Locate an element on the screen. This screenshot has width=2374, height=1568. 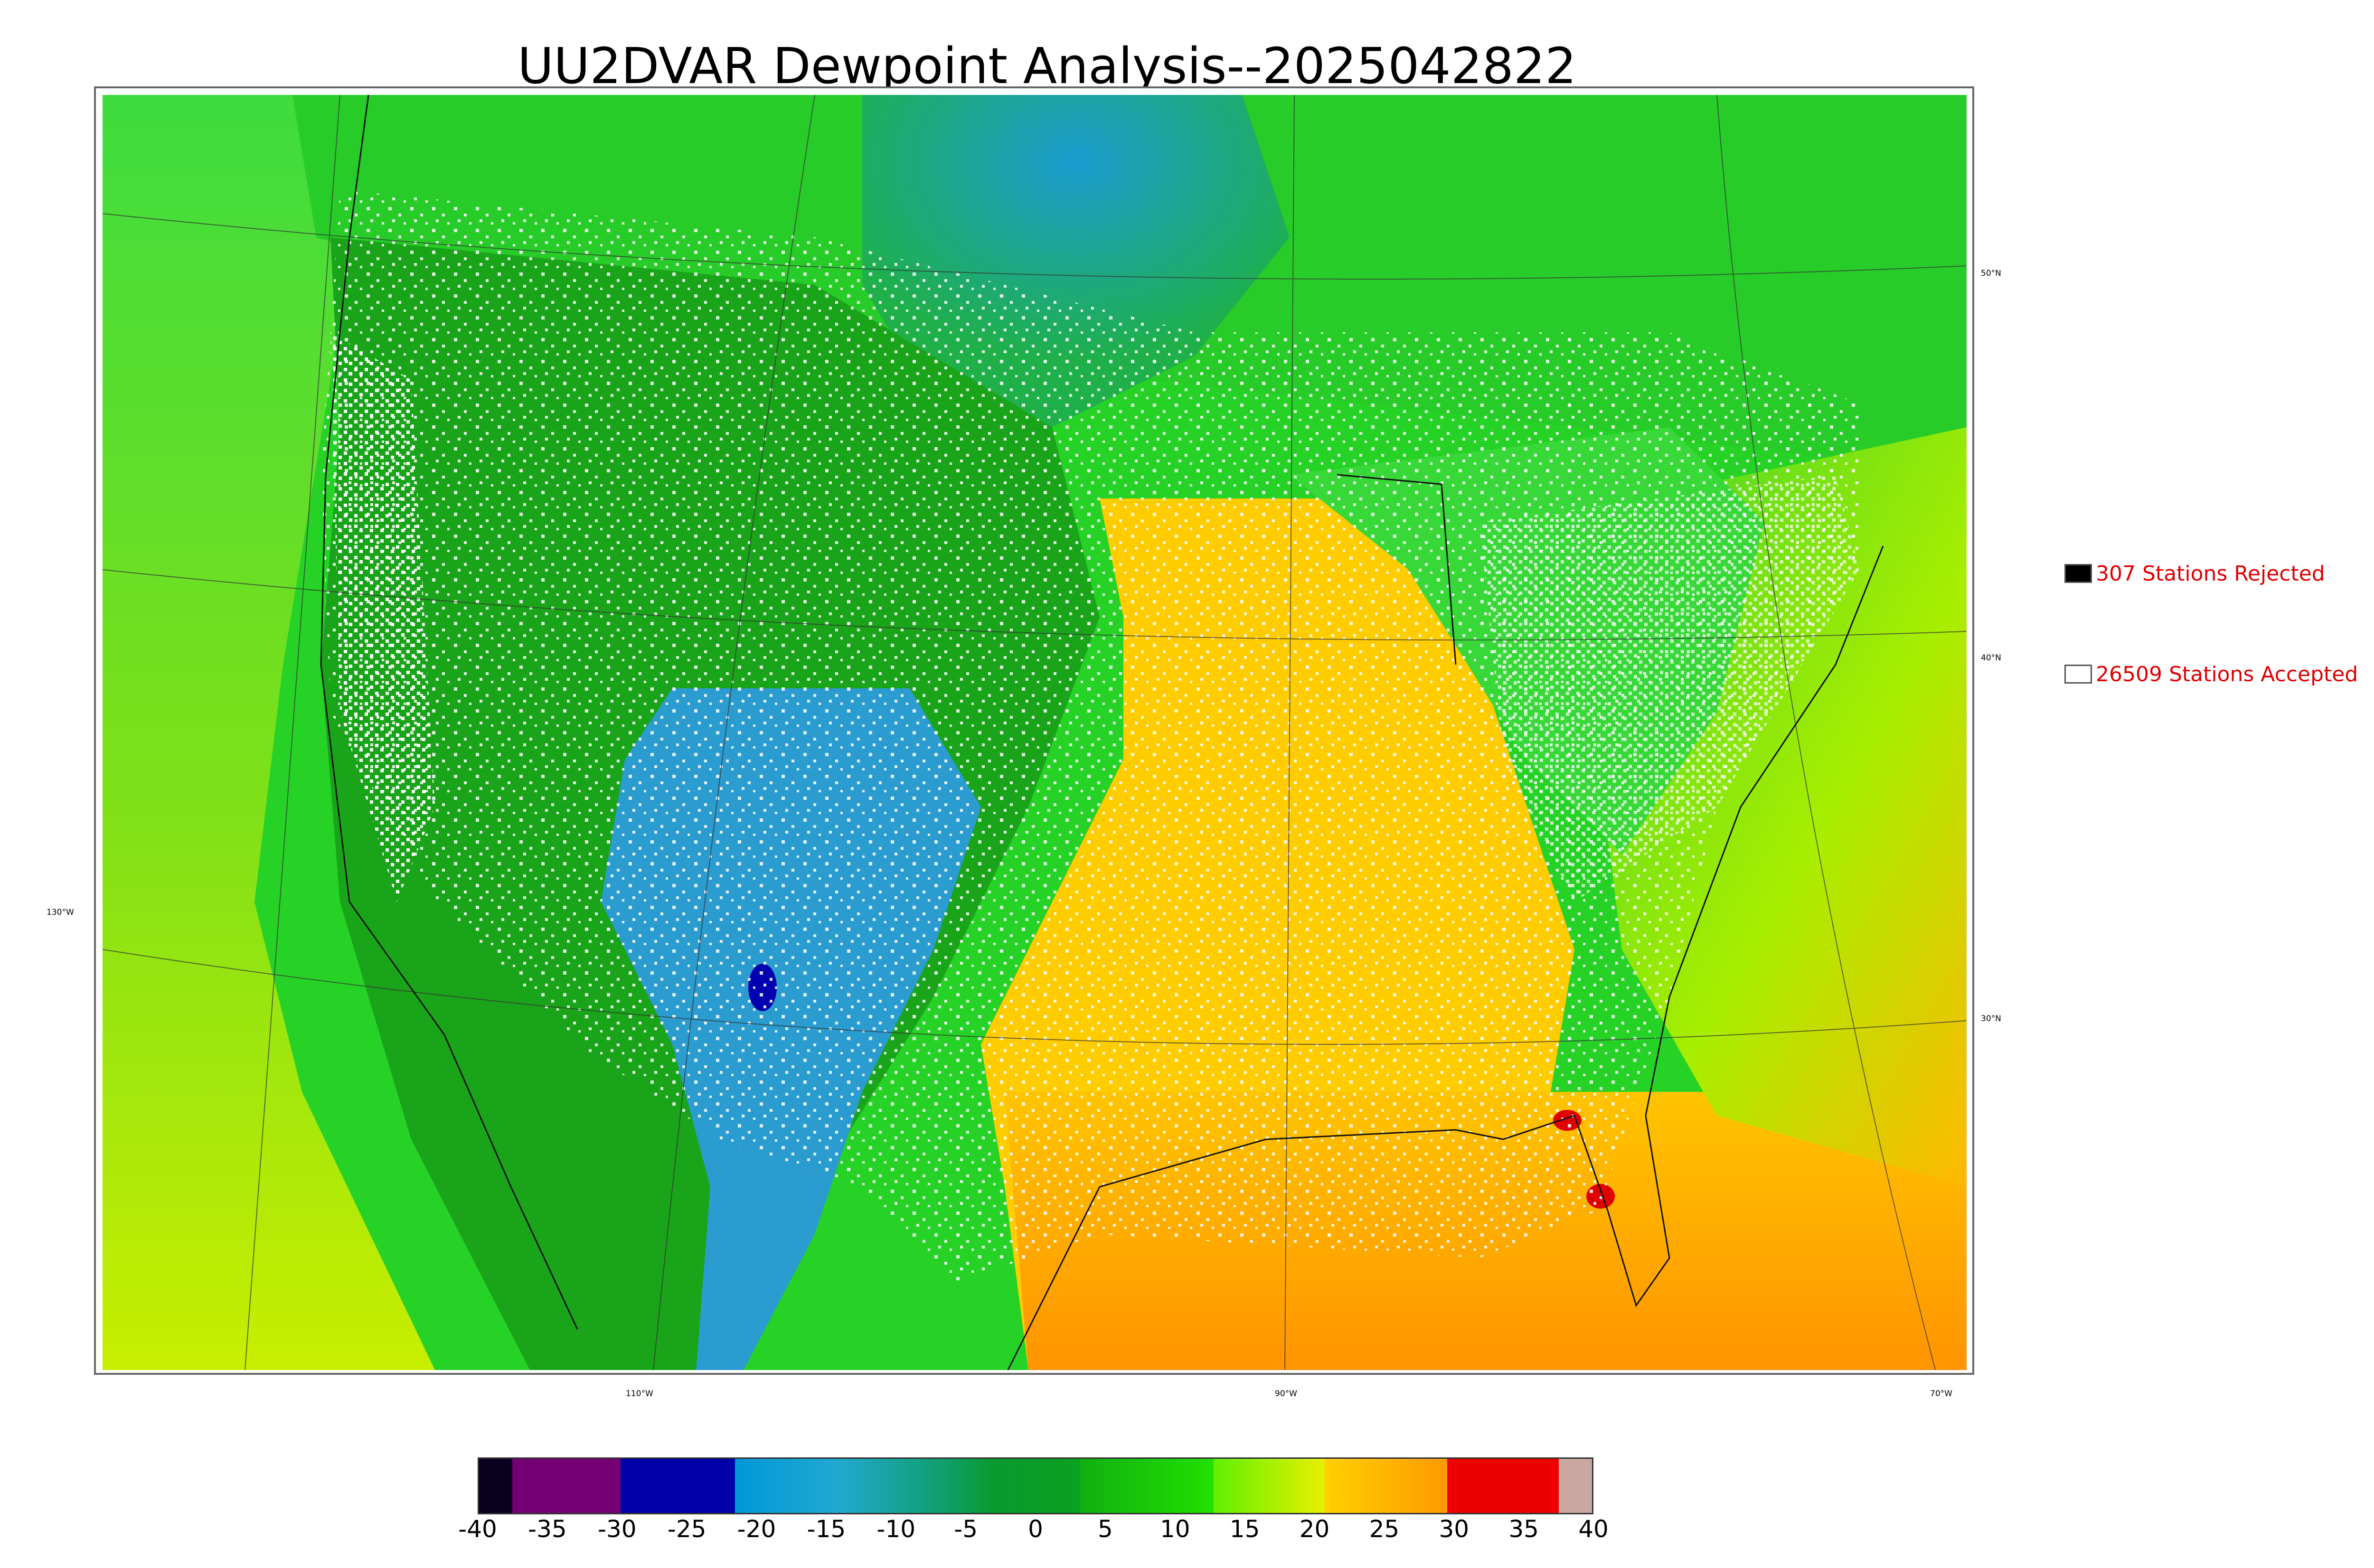
colorbar-tick-label: 10 is located at coordinates (1174, 1529).